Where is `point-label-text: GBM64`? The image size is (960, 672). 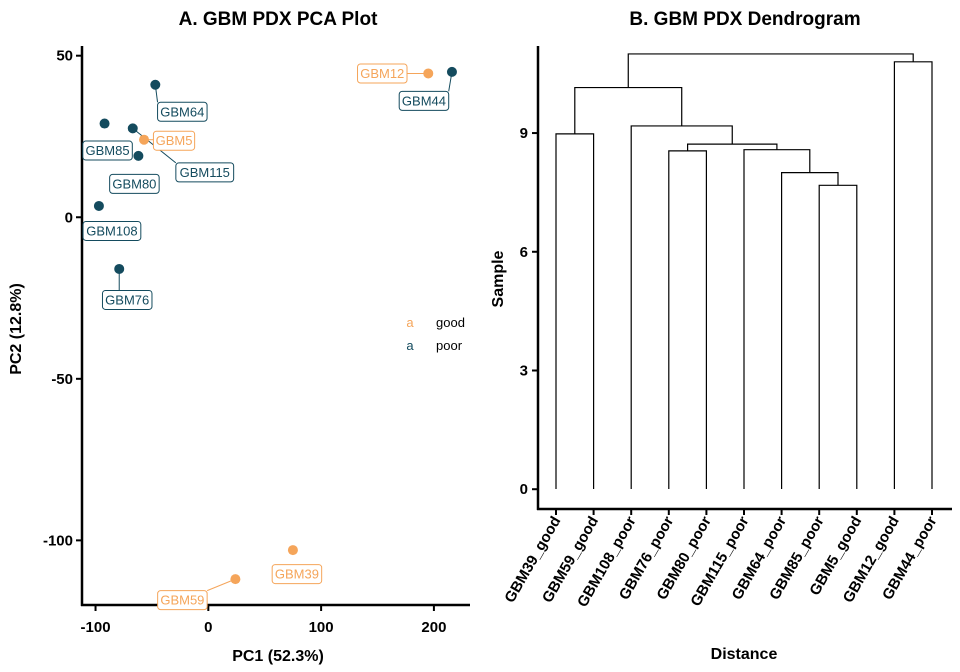
point-label-text: GBM64 is located at coordinates (182, 111).